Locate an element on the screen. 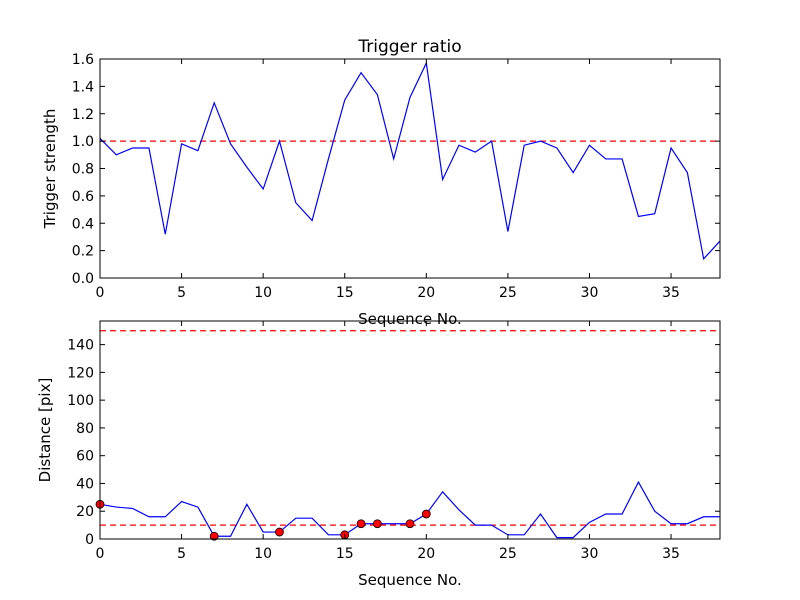 The image size is (800, 600). series-line is located at coordinates (409, 509).